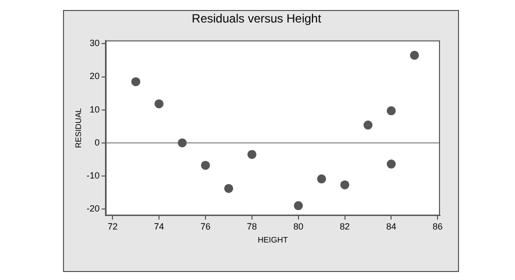  Describe the element at coordinates (391, 226) in the screenshot. I see `x-tick-label: 84` at that location.